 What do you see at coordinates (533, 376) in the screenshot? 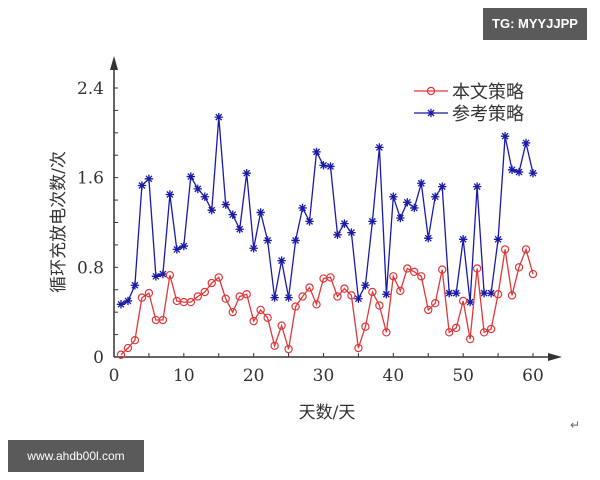
I see `x-tick-label: 60` at bounding box center [533, 376].